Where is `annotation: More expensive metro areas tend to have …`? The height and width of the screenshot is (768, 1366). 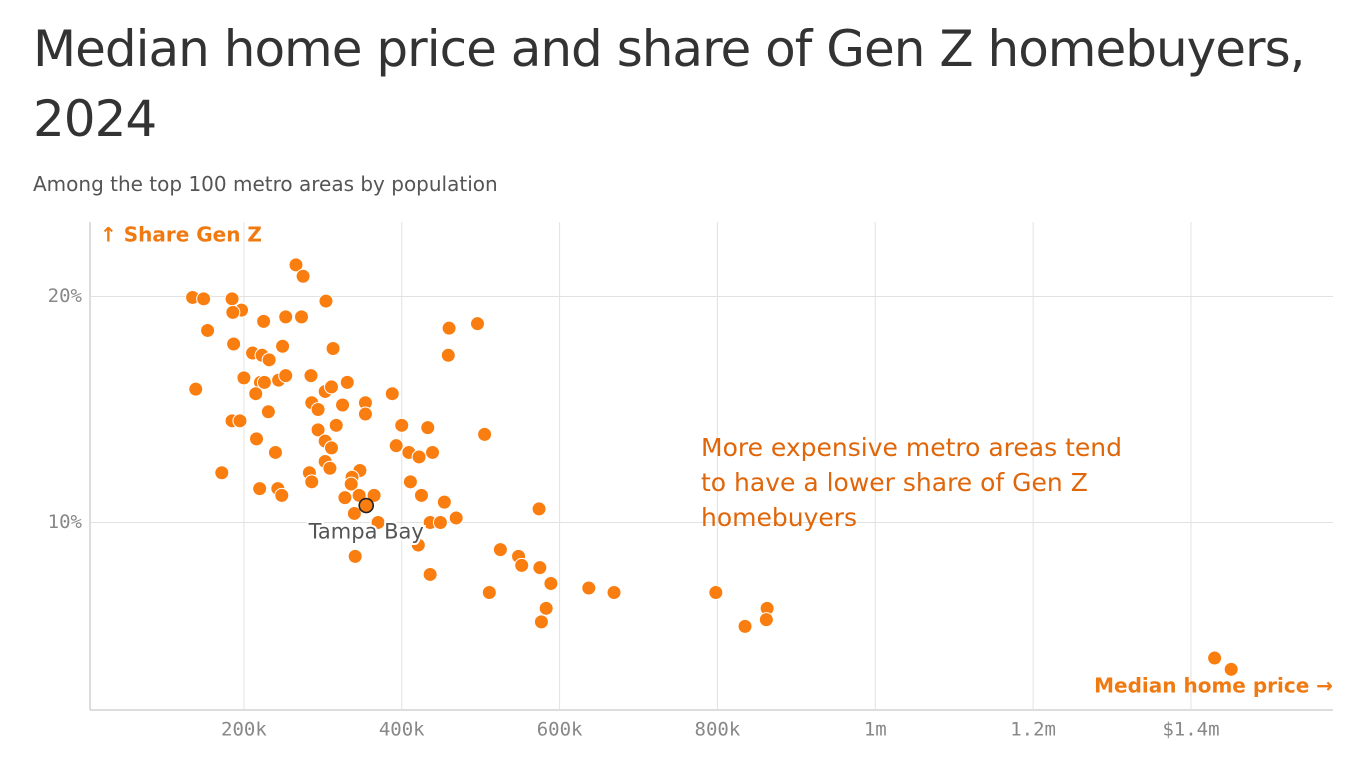 annotation: More expensive metro areas tend to have … is located at coordinates (911, 482).